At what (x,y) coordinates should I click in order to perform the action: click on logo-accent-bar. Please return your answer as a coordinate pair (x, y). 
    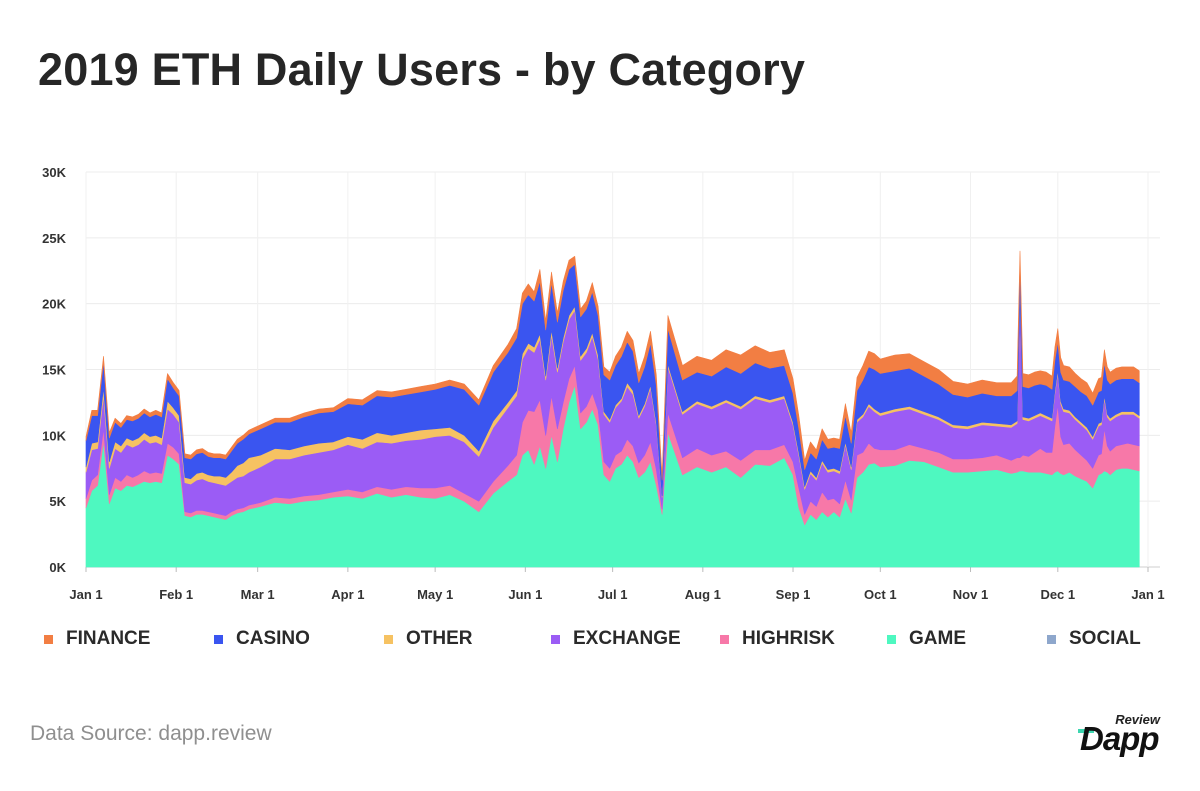
    Looking at the image, I should click on (1086, 731).